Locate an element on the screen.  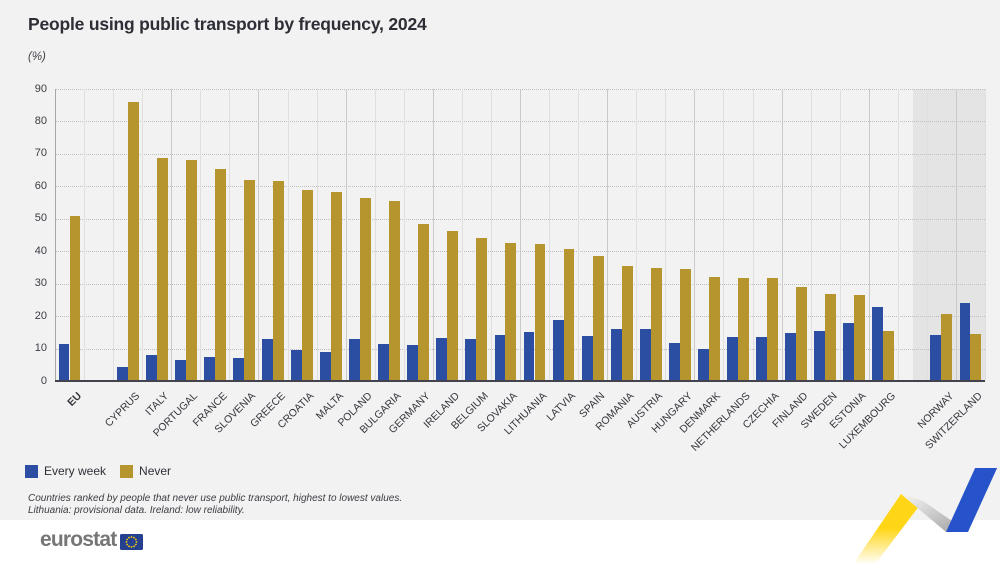
bar-never-austria is located at coordinates (656, 324).